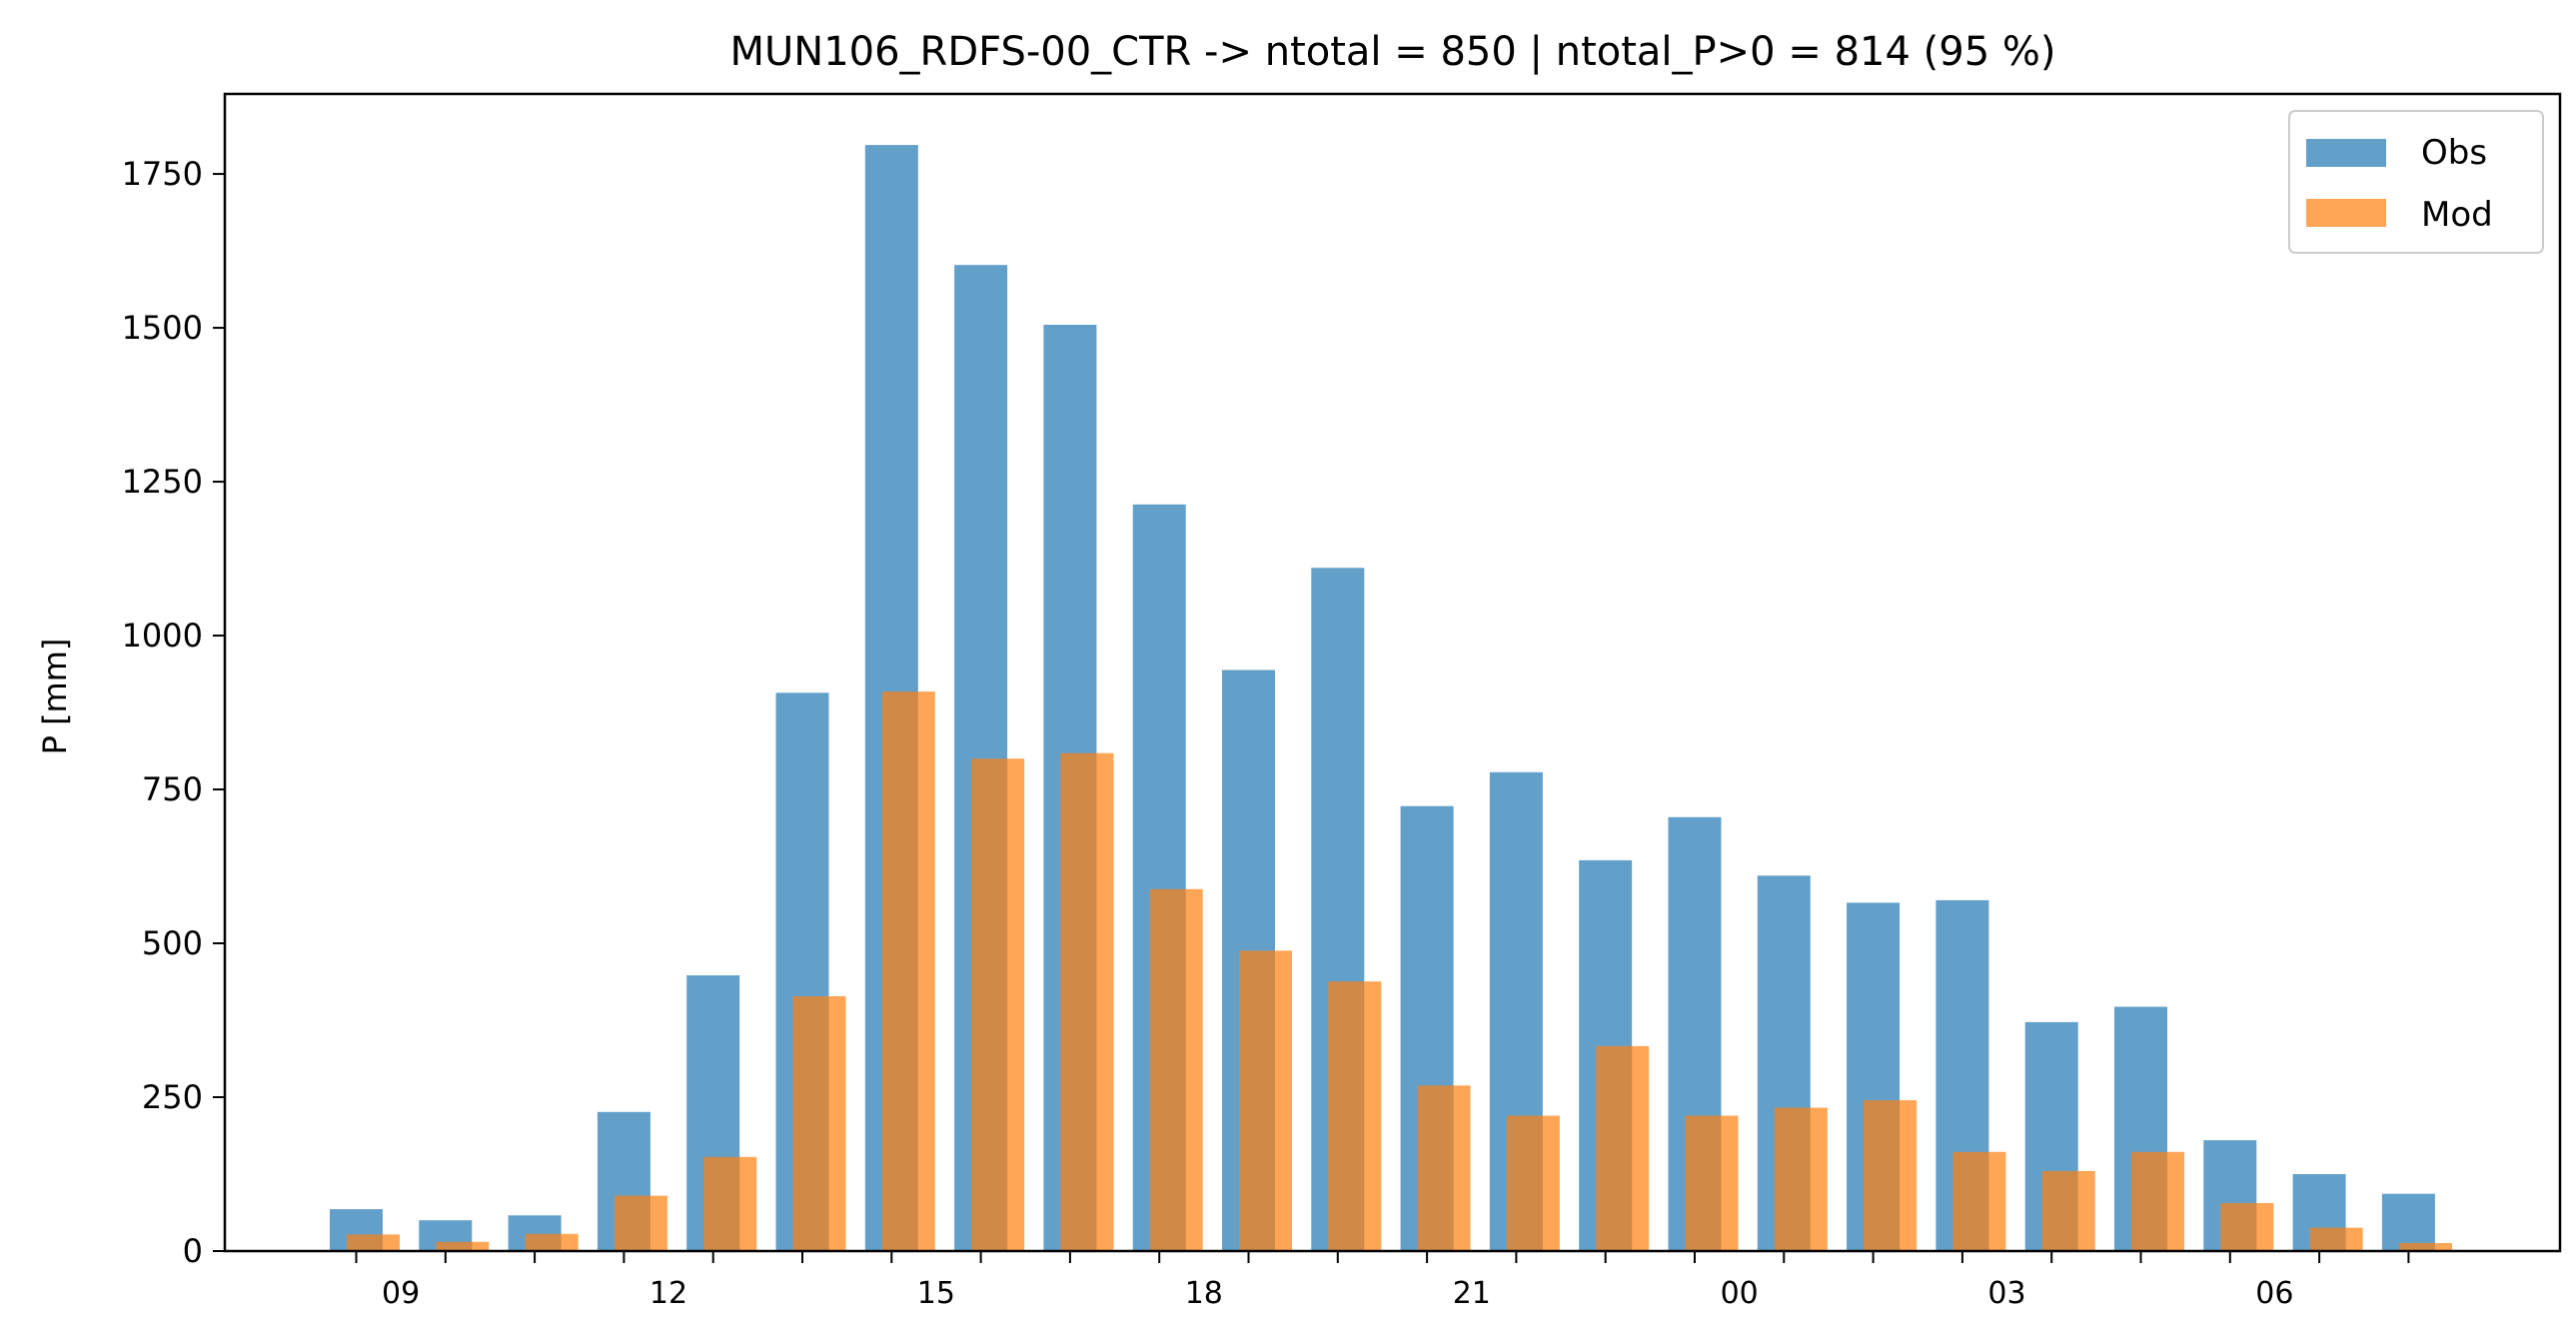  I want to click on y-axis-ticks: 0 250 500 750 1000 1250 1500 1750, so click(173, 712).